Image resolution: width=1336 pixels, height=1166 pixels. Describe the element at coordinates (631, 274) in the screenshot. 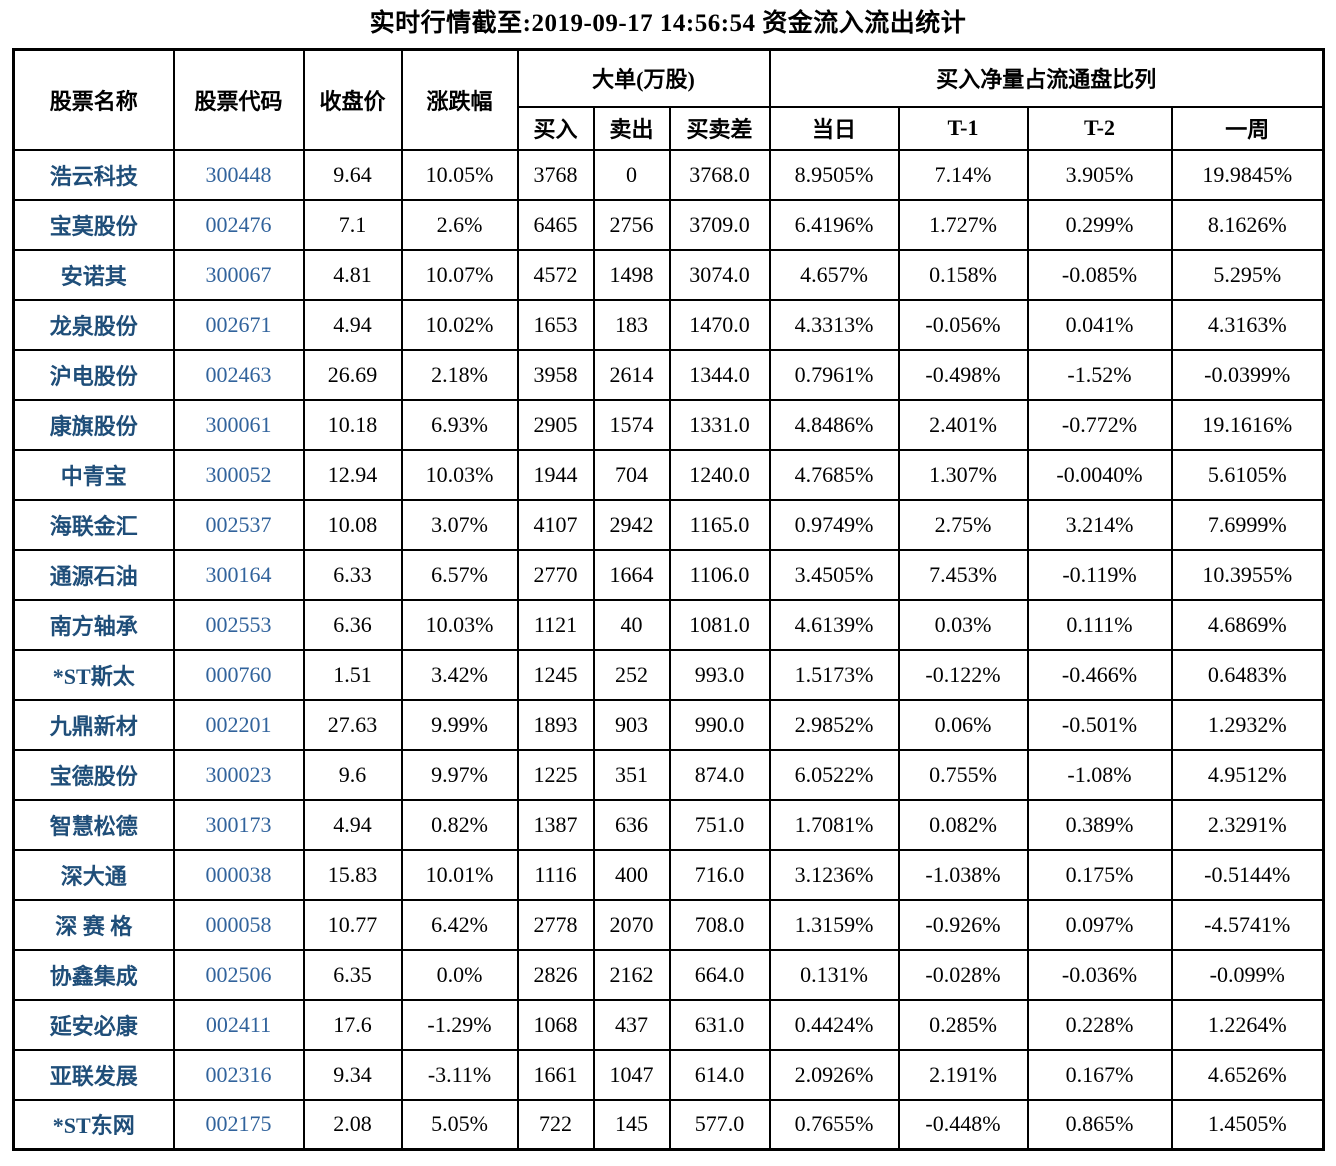

I see `sell-volume-cell: 1498` at that location.